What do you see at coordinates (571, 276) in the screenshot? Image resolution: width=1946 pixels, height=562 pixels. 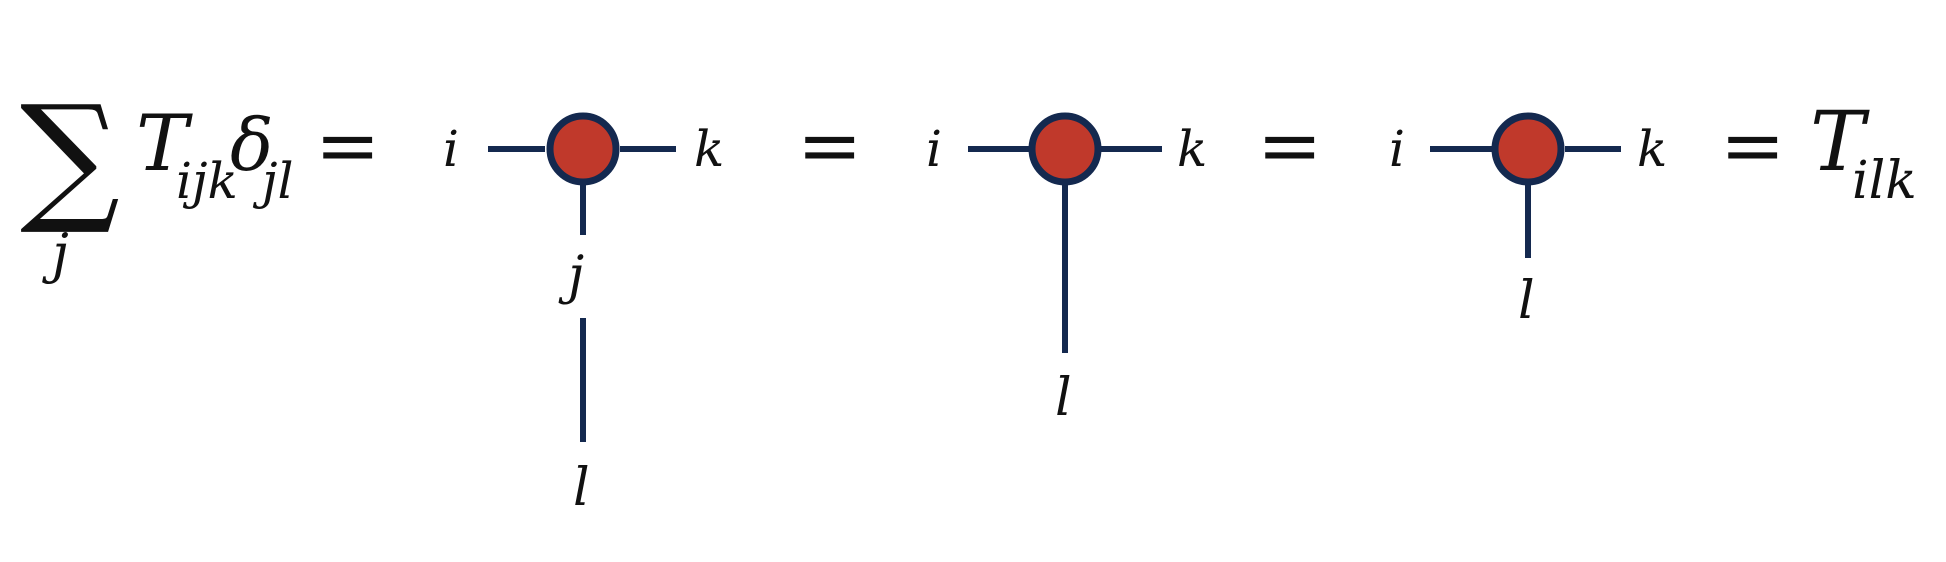 I see `diagram-1-label-mid: j` at bounding box center [571, 276].